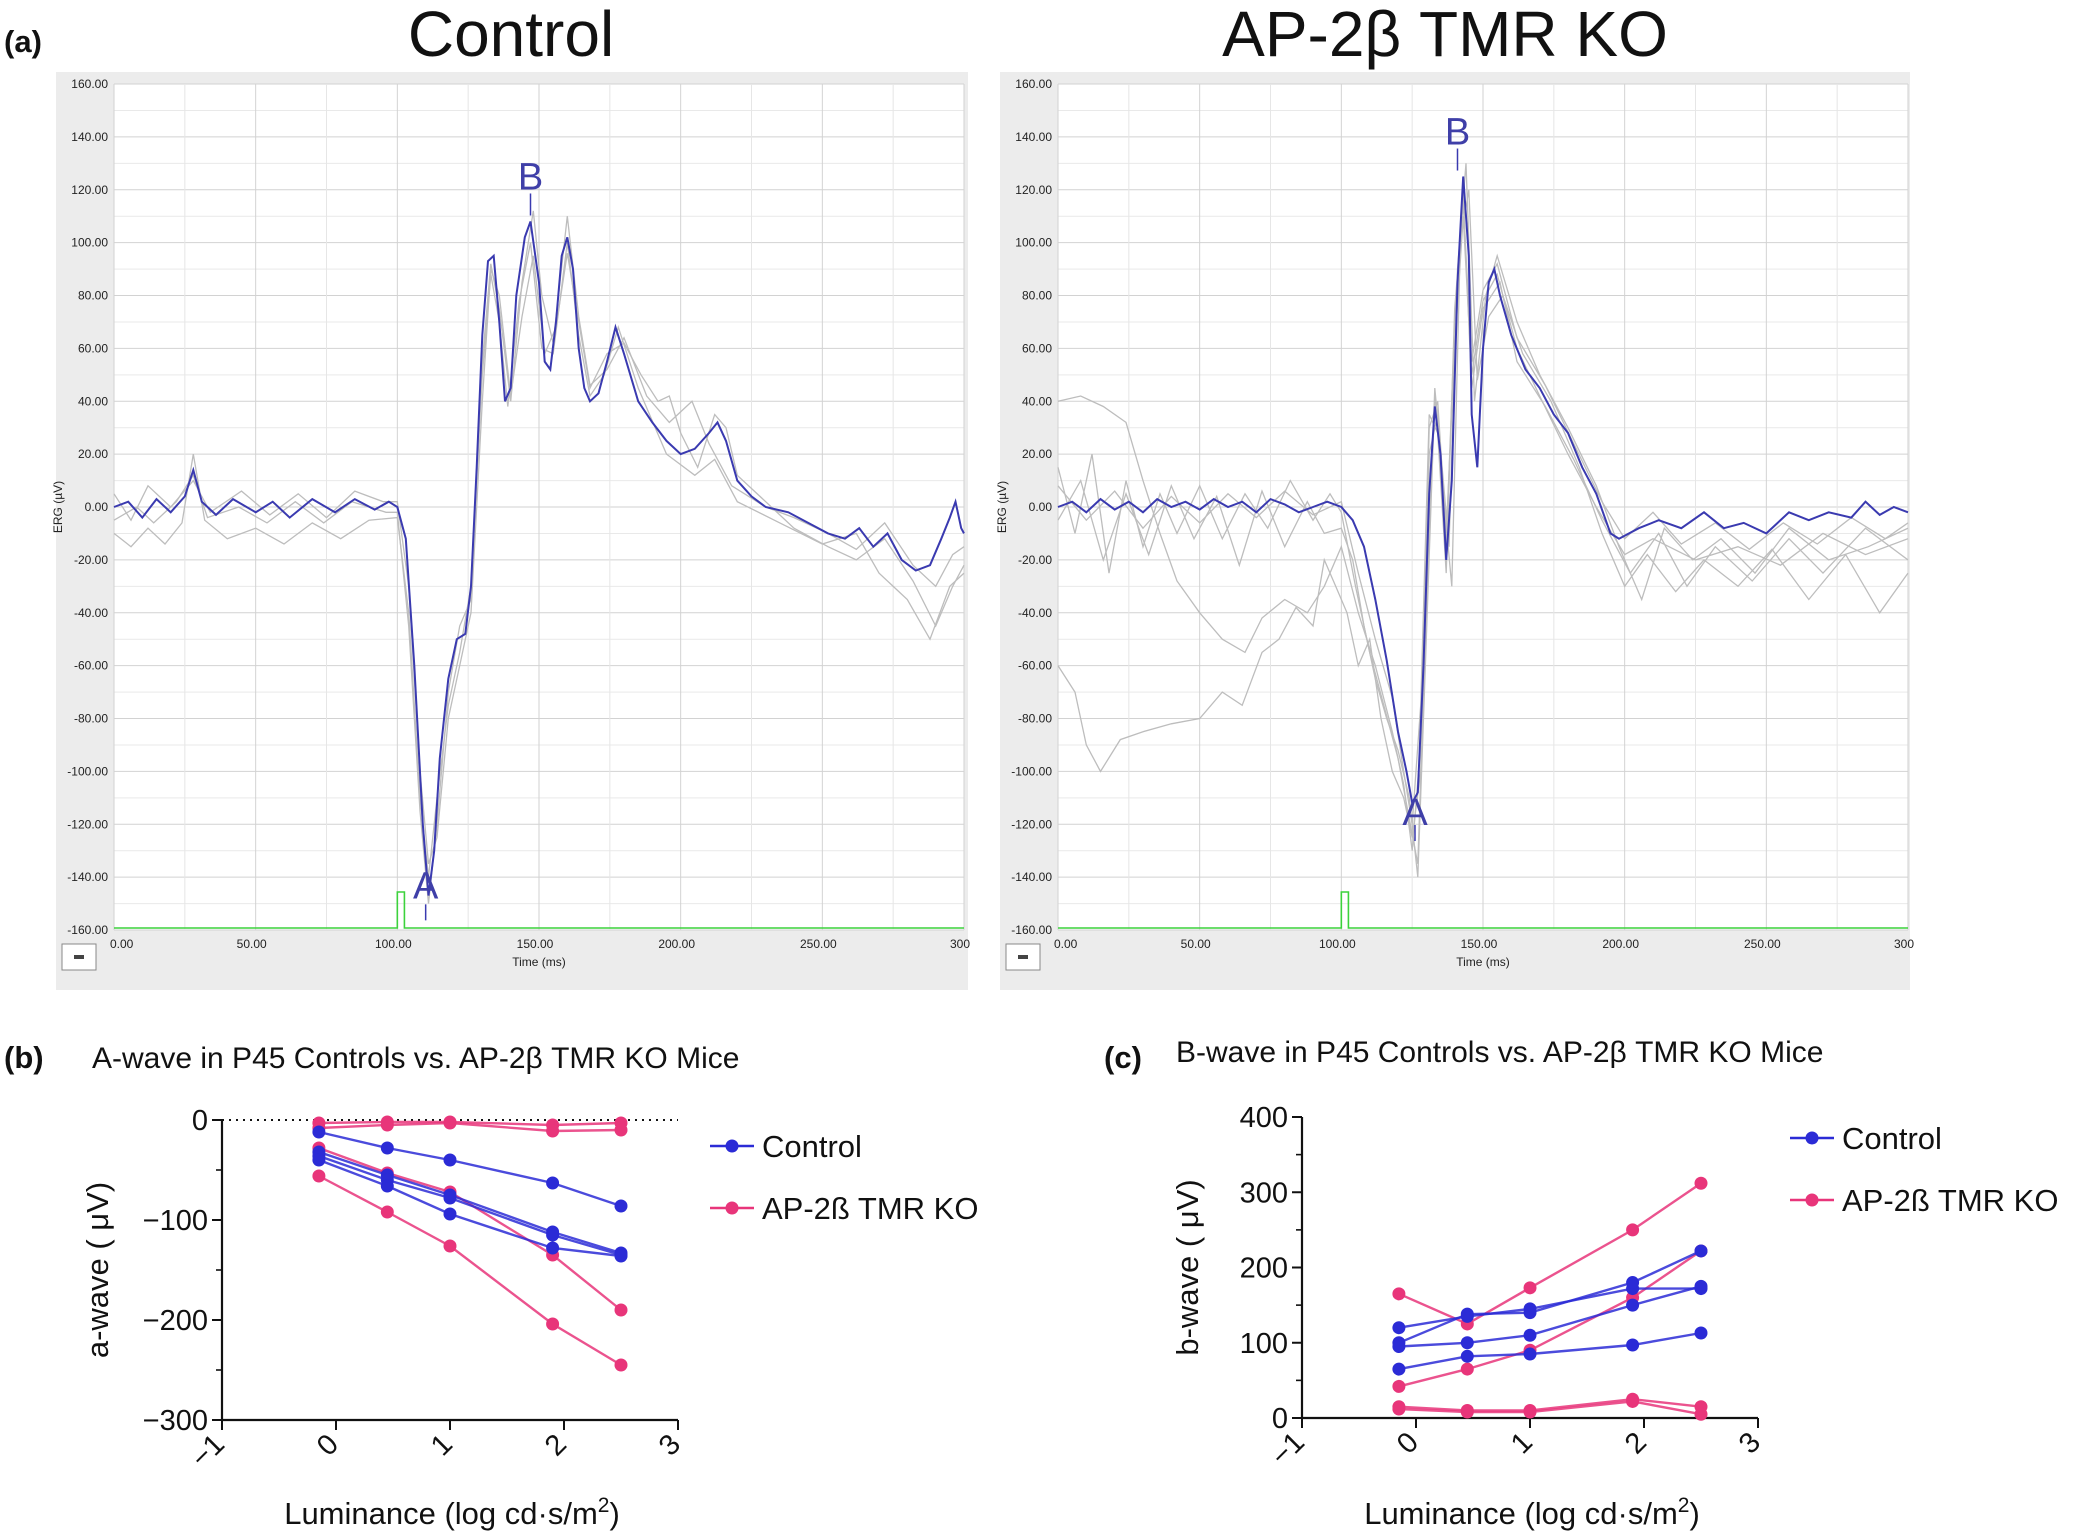  I want to click on erg-y-tick-label: -60.00, so click(1035, 666).